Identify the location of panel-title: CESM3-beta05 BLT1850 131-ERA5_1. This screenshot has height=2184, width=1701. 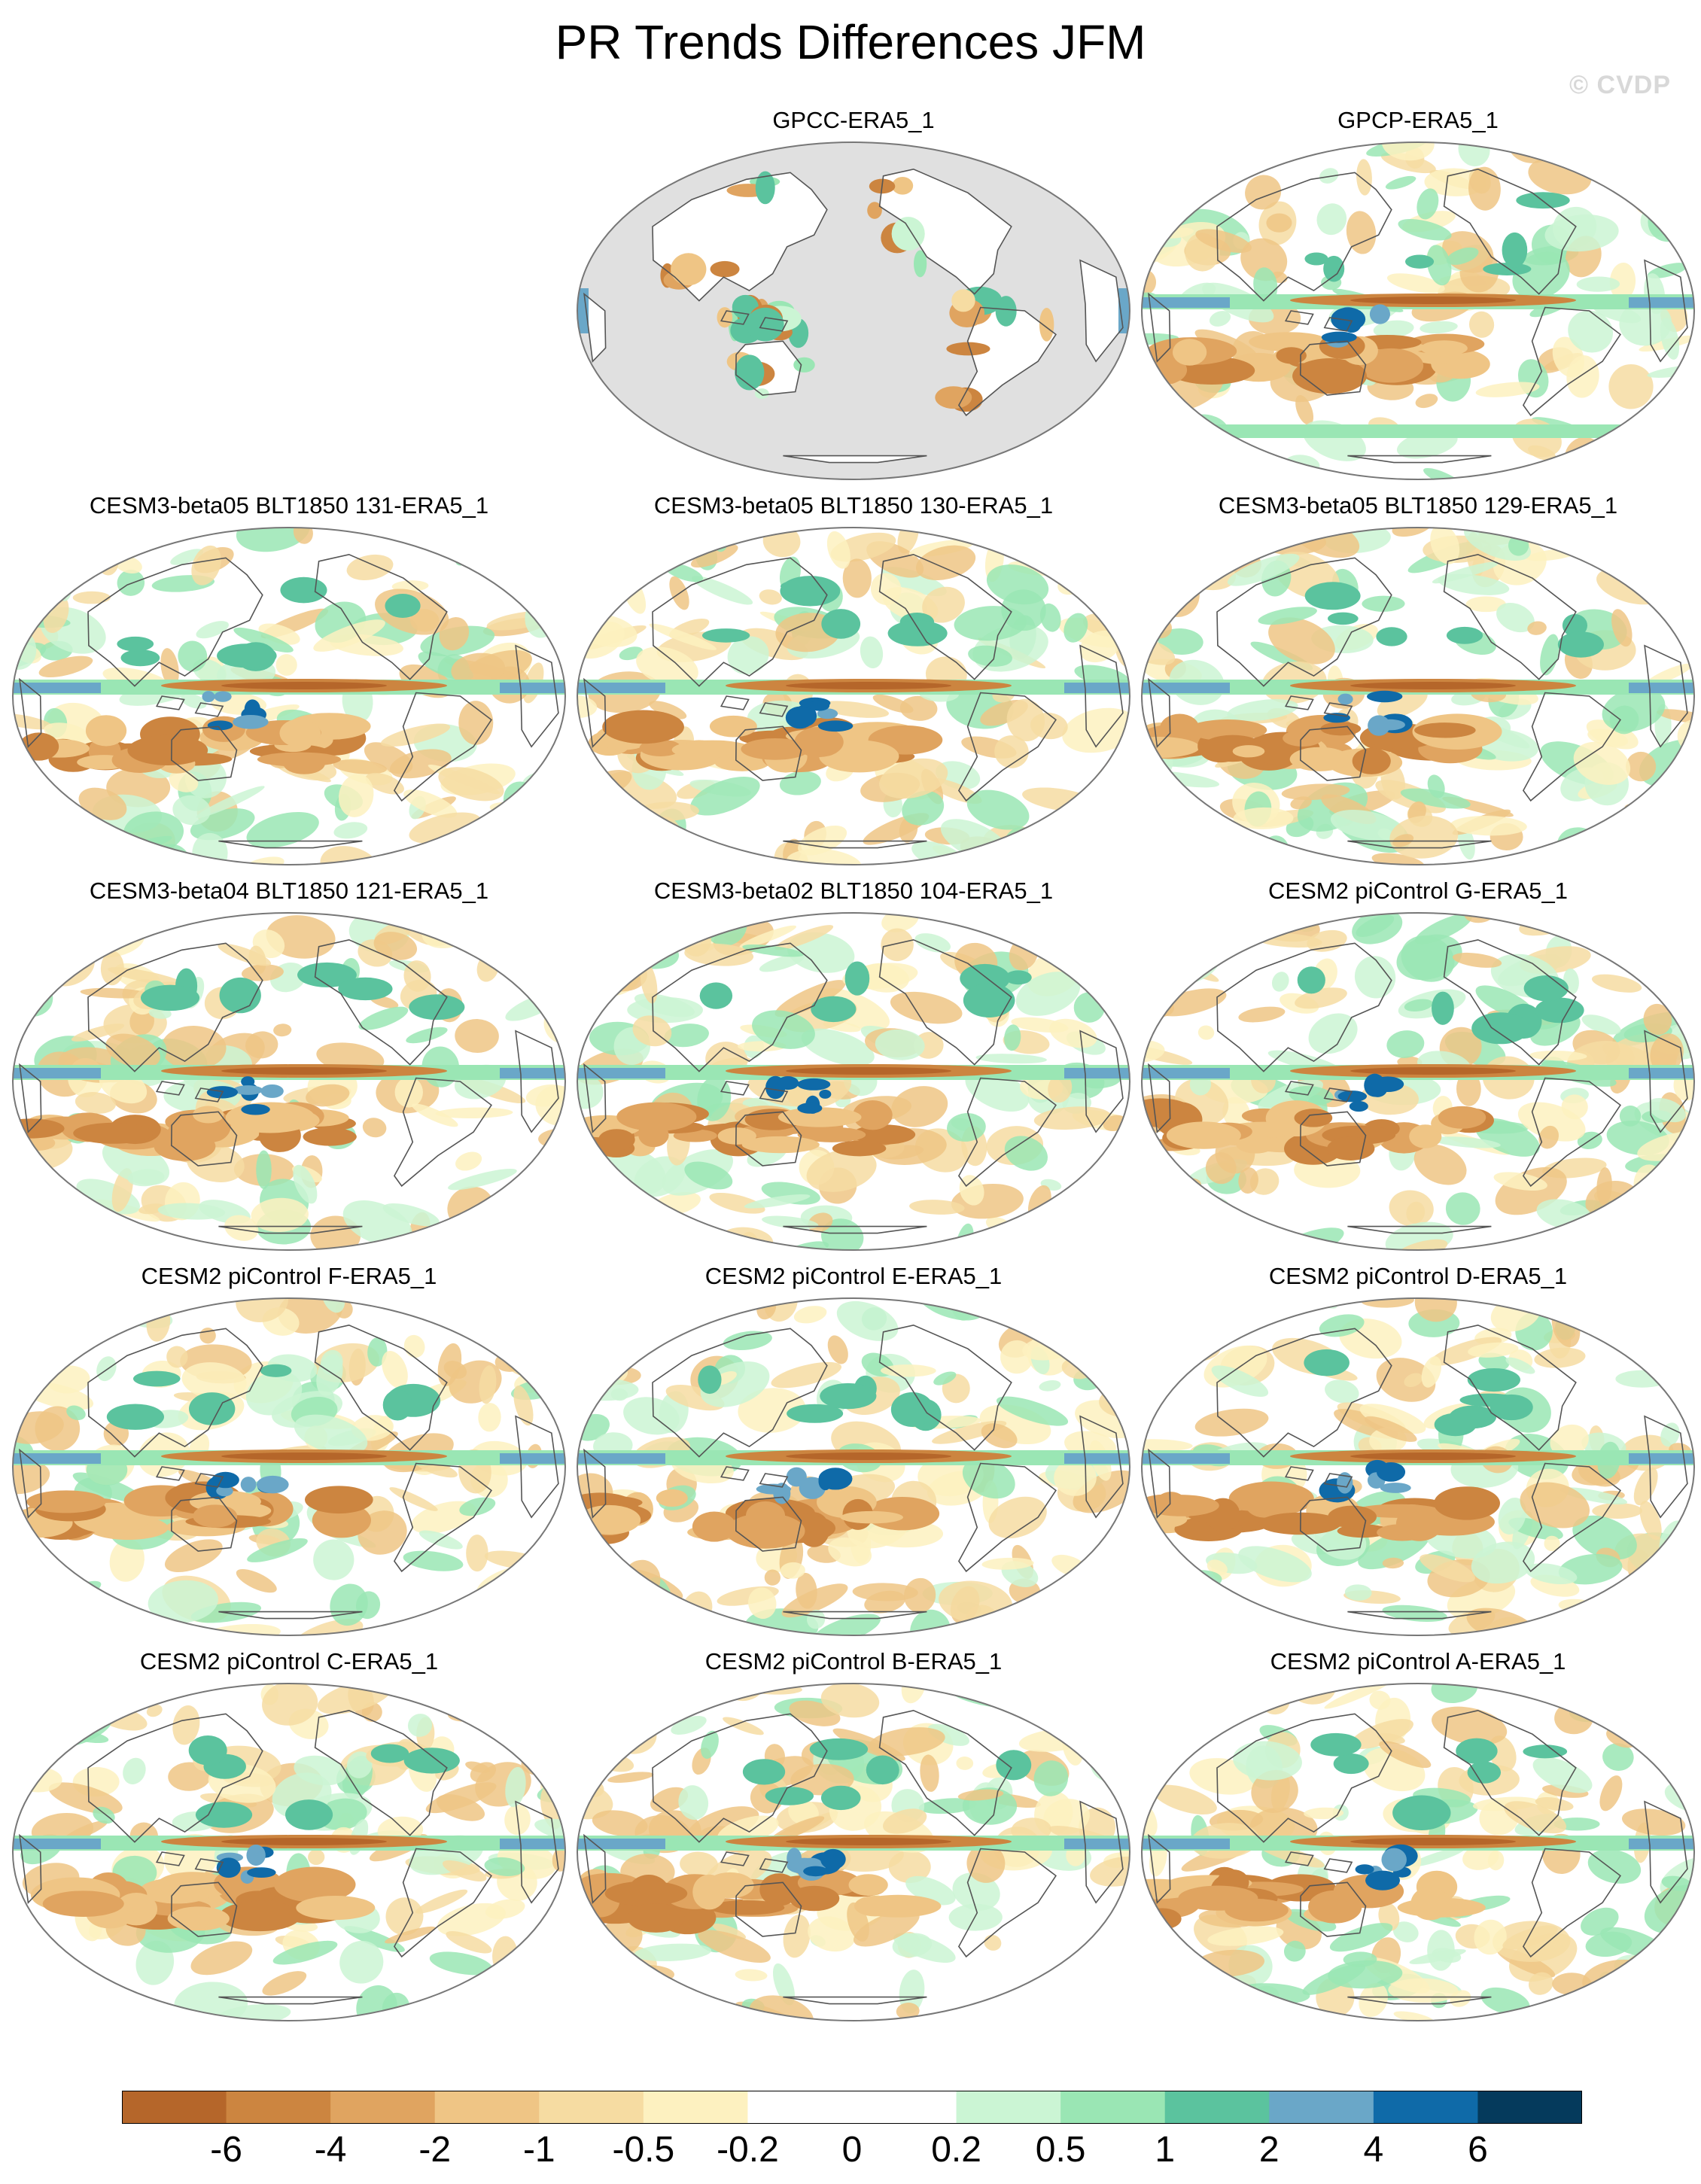
(289, 505).